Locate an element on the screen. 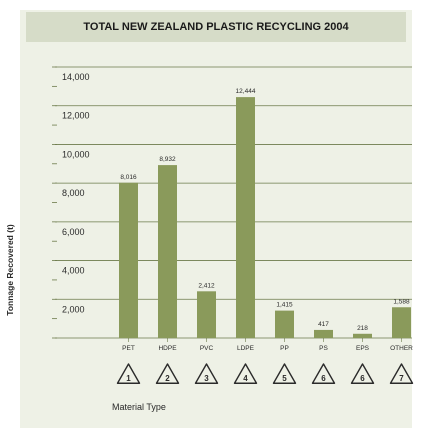  bar-value-label: 2,412 is located at coordinates (206, 285).